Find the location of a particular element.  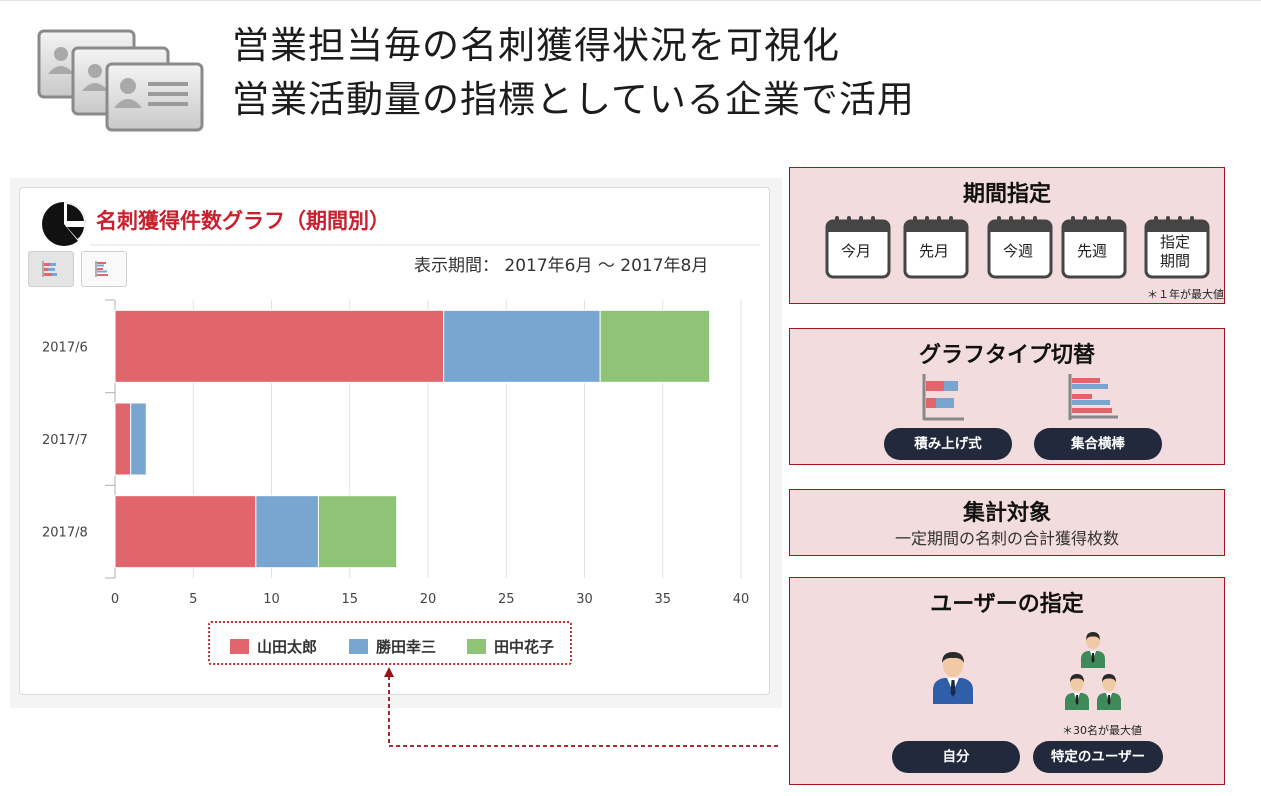

period-buttons: 今月 先月 今週 先週 指定 期間 is located at coordinates (1007, 235).